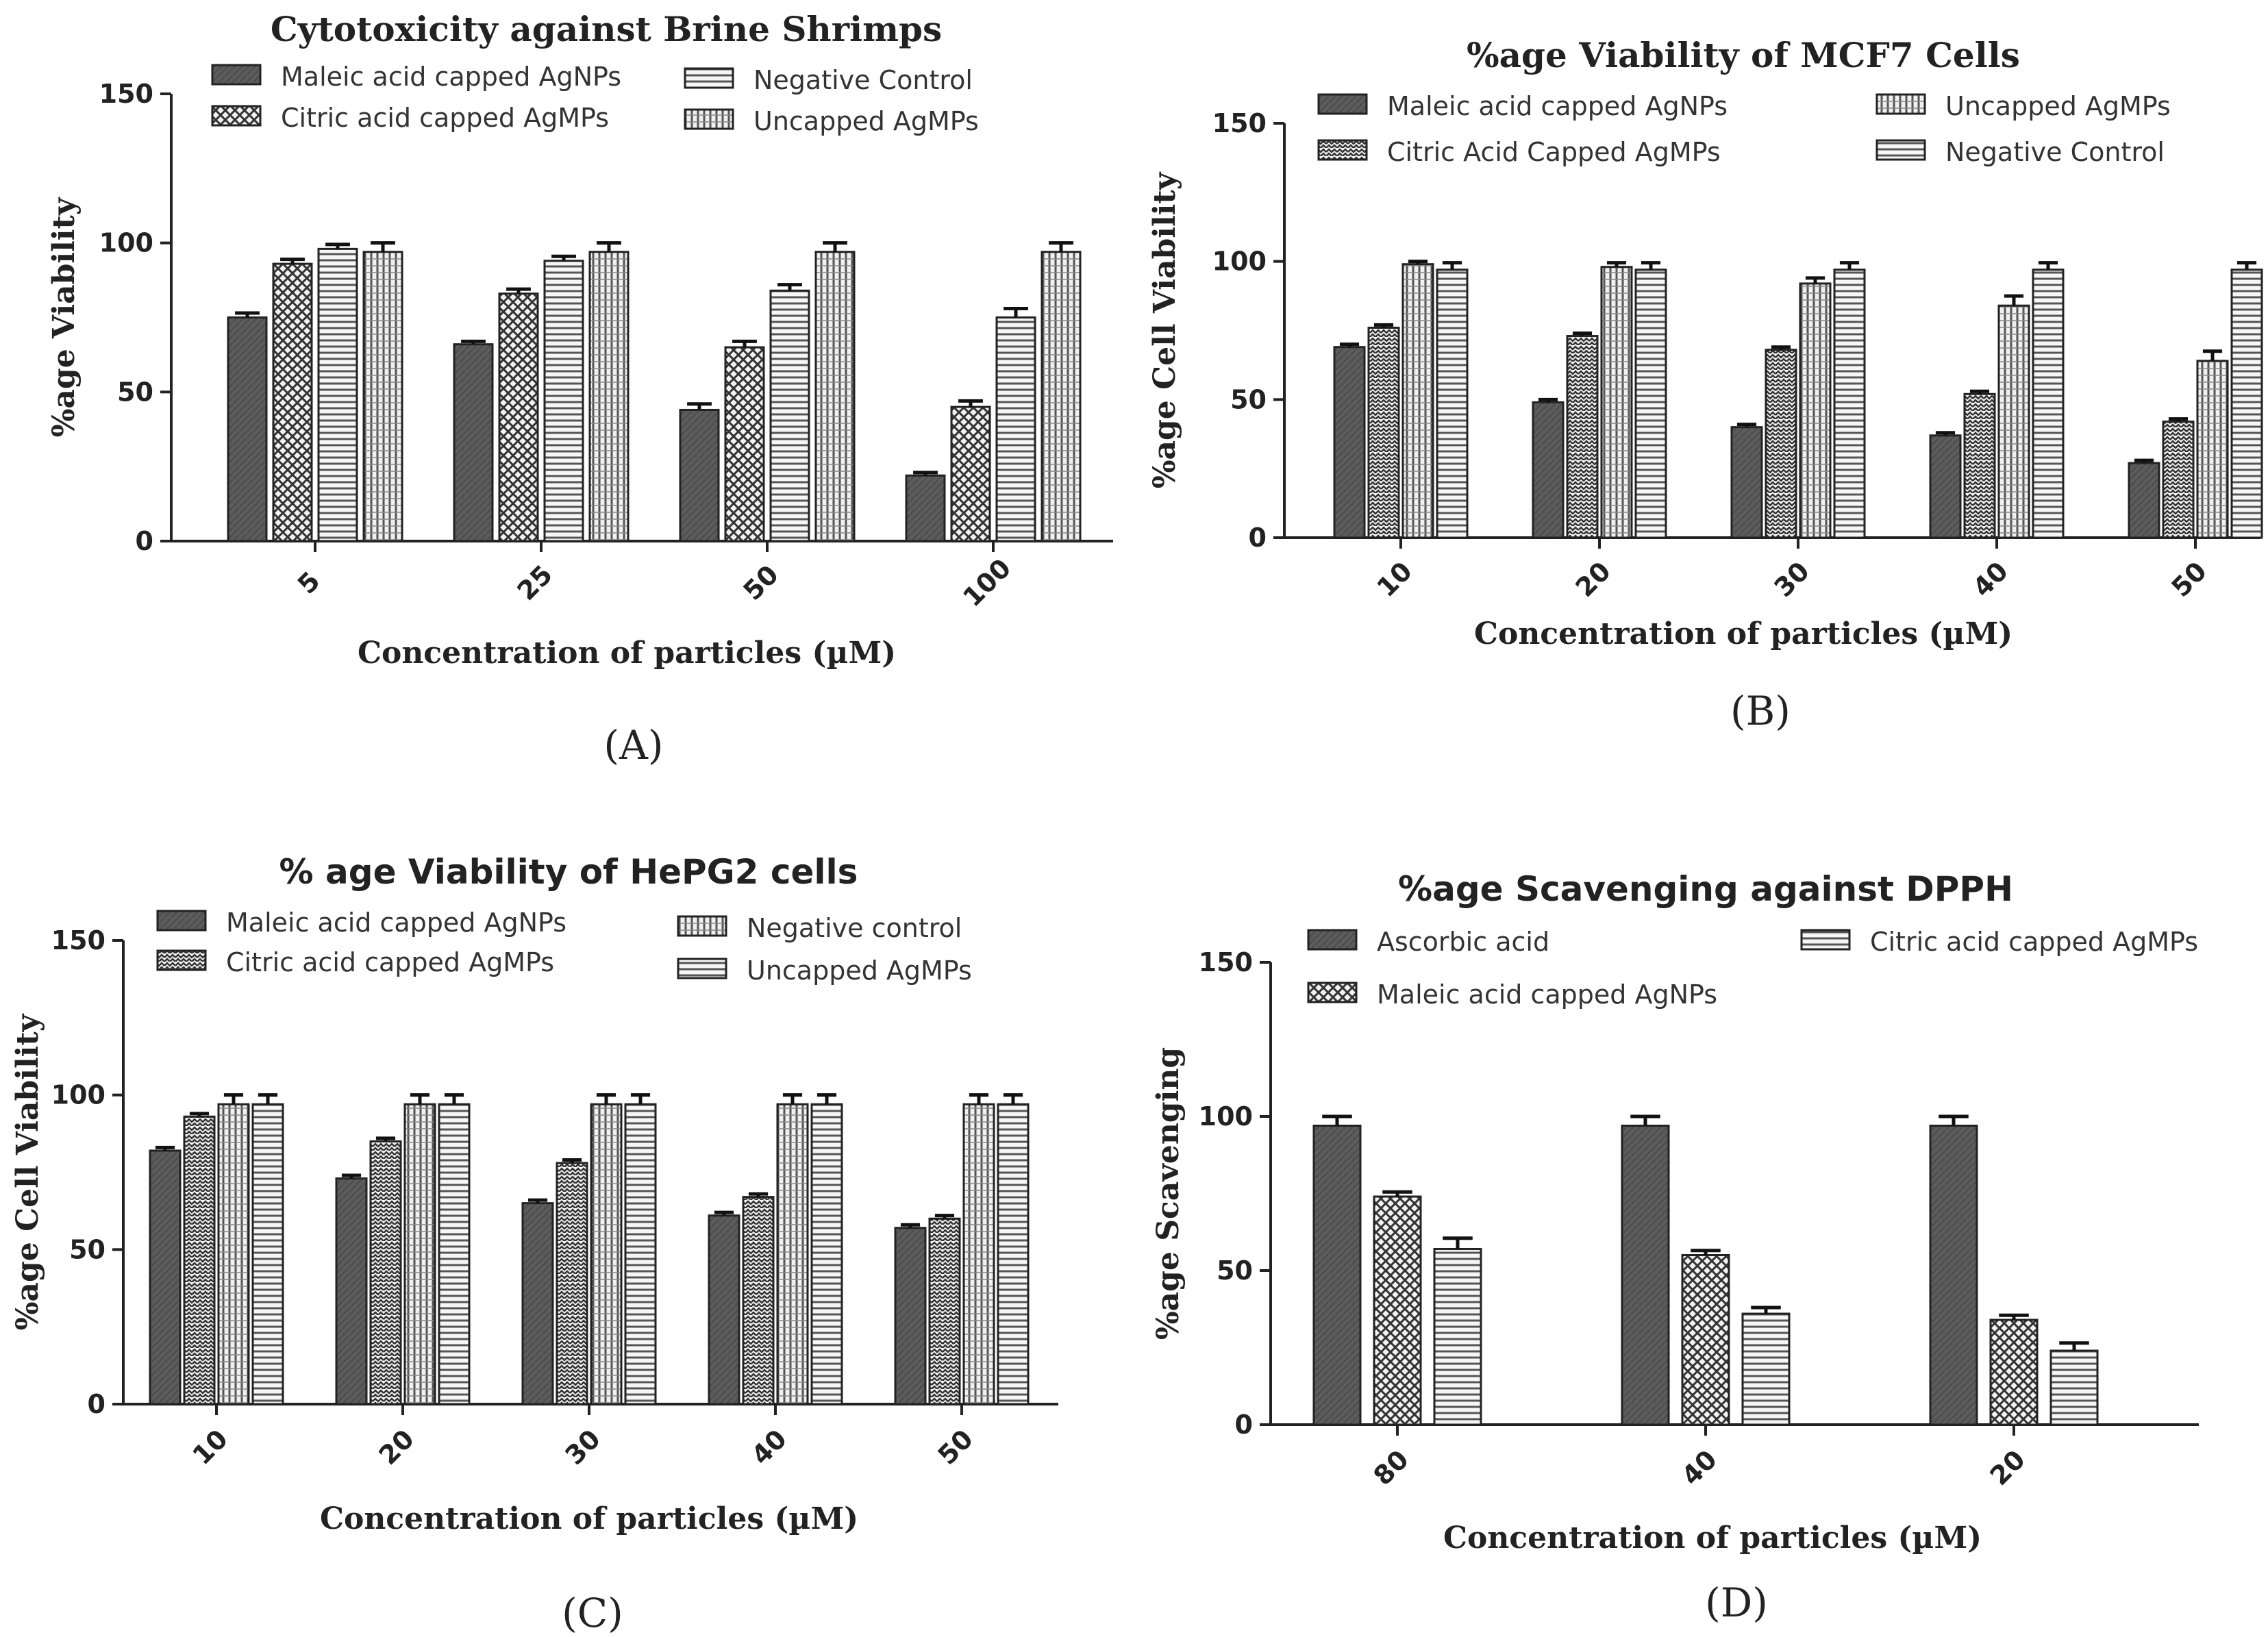 Image resolution: width=2268 pixels, height=1637 pixels. Describe the element at coordinates (87, 1249) in the screenshot. I see `y-tick-label: 50` at that location.